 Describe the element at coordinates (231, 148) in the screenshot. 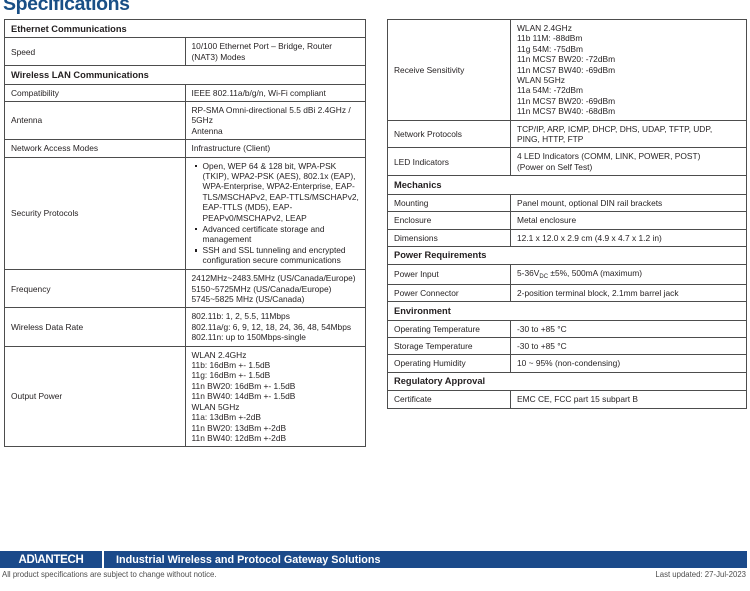

I see `spec-value-text: Infrastructure (Client)` at that location.